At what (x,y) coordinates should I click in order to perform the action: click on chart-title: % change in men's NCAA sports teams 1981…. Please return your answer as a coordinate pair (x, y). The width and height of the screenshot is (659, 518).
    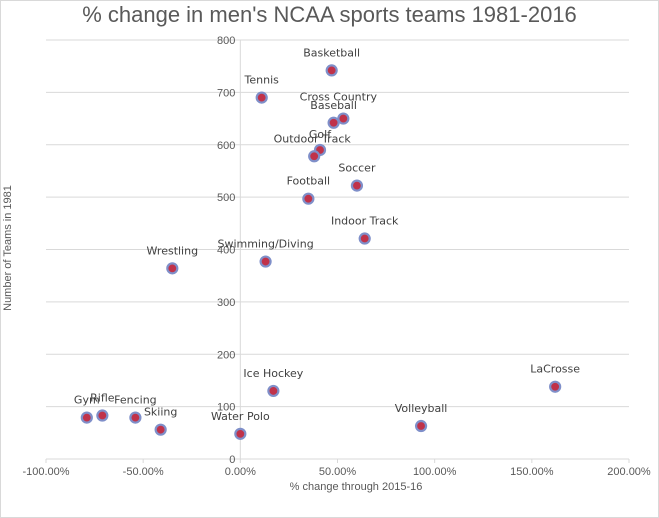
    Looking at the image, I should click on (329, 14).